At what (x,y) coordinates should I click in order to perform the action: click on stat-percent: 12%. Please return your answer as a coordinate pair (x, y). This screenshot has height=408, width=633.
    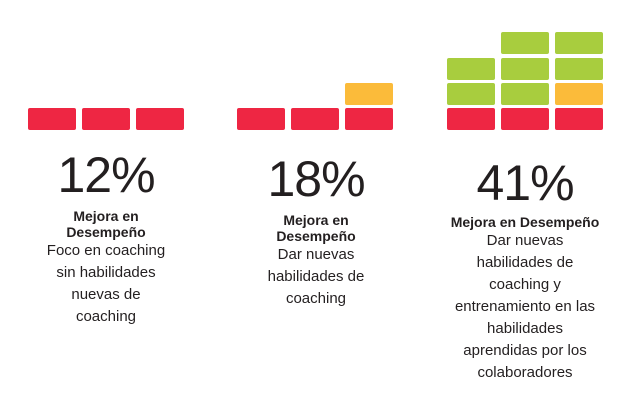
    Looking at the image, I should click on (106, 175).